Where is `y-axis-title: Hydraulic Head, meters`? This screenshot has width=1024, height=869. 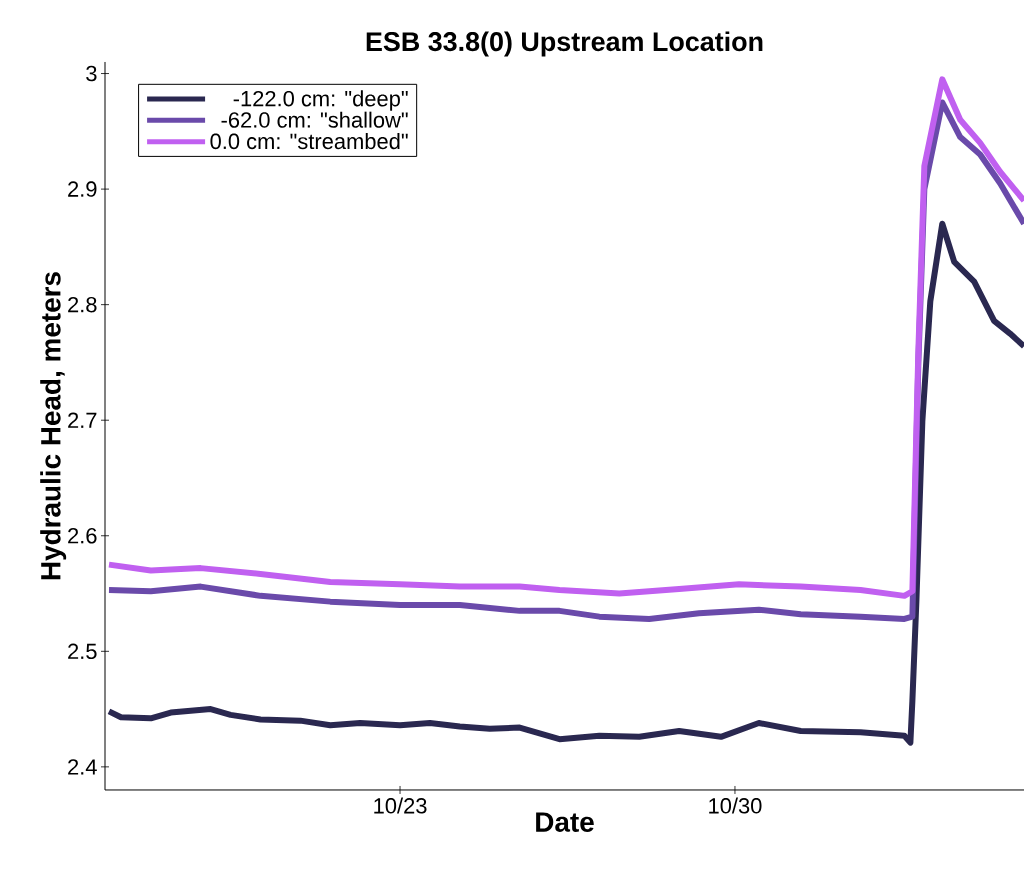 y-axis-title: Hydraulic Head, meters is located at coordinates (53, 426).